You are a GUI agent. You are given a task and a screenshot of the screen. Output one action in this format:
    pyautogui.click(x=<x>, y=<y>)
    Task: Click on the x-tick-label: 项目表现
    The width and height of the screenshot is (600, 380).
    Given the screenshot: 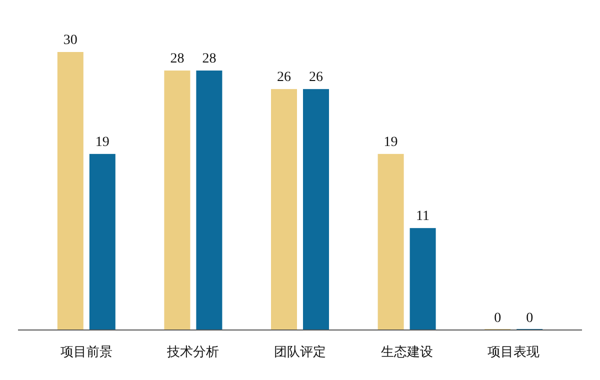 What is the action you would take?
    pyautogui.click(x=514, y=352)
    